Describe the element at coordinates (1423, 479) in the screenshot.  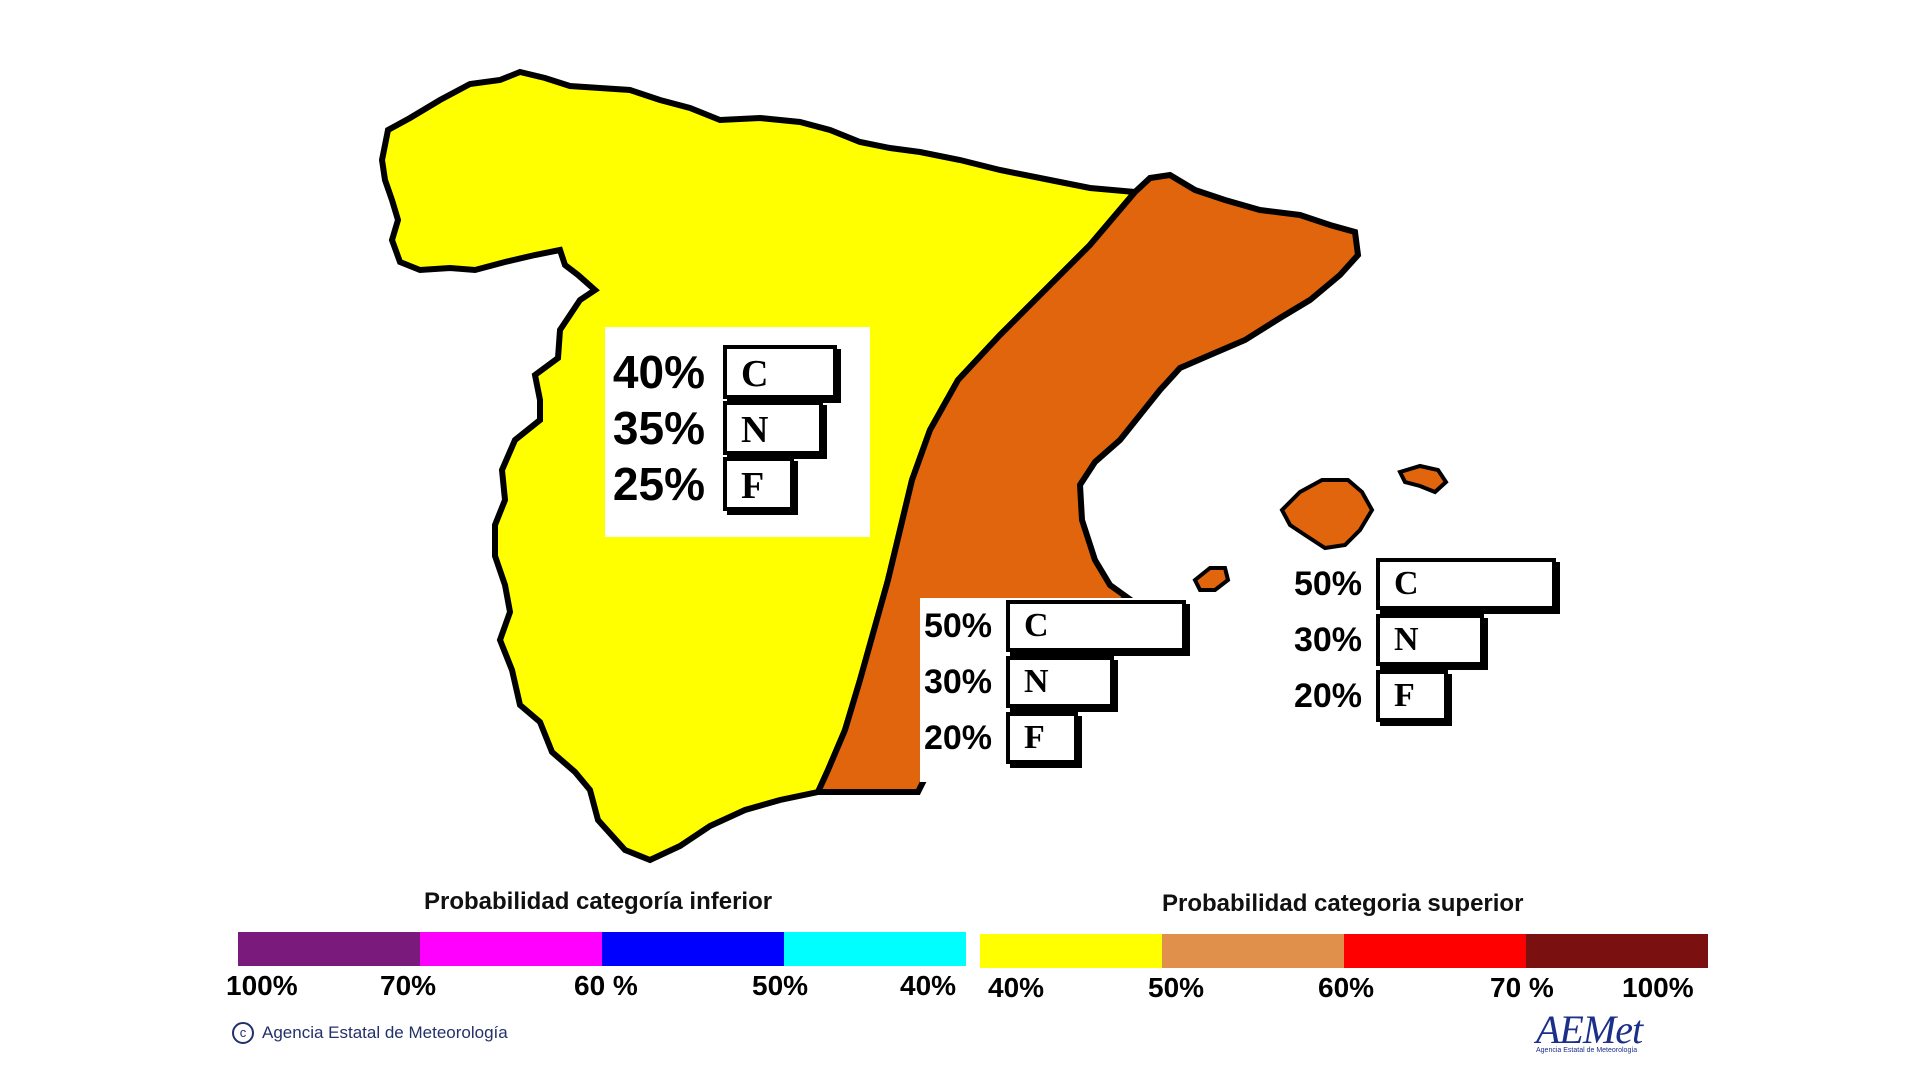
I see `menorca-island` at that location.